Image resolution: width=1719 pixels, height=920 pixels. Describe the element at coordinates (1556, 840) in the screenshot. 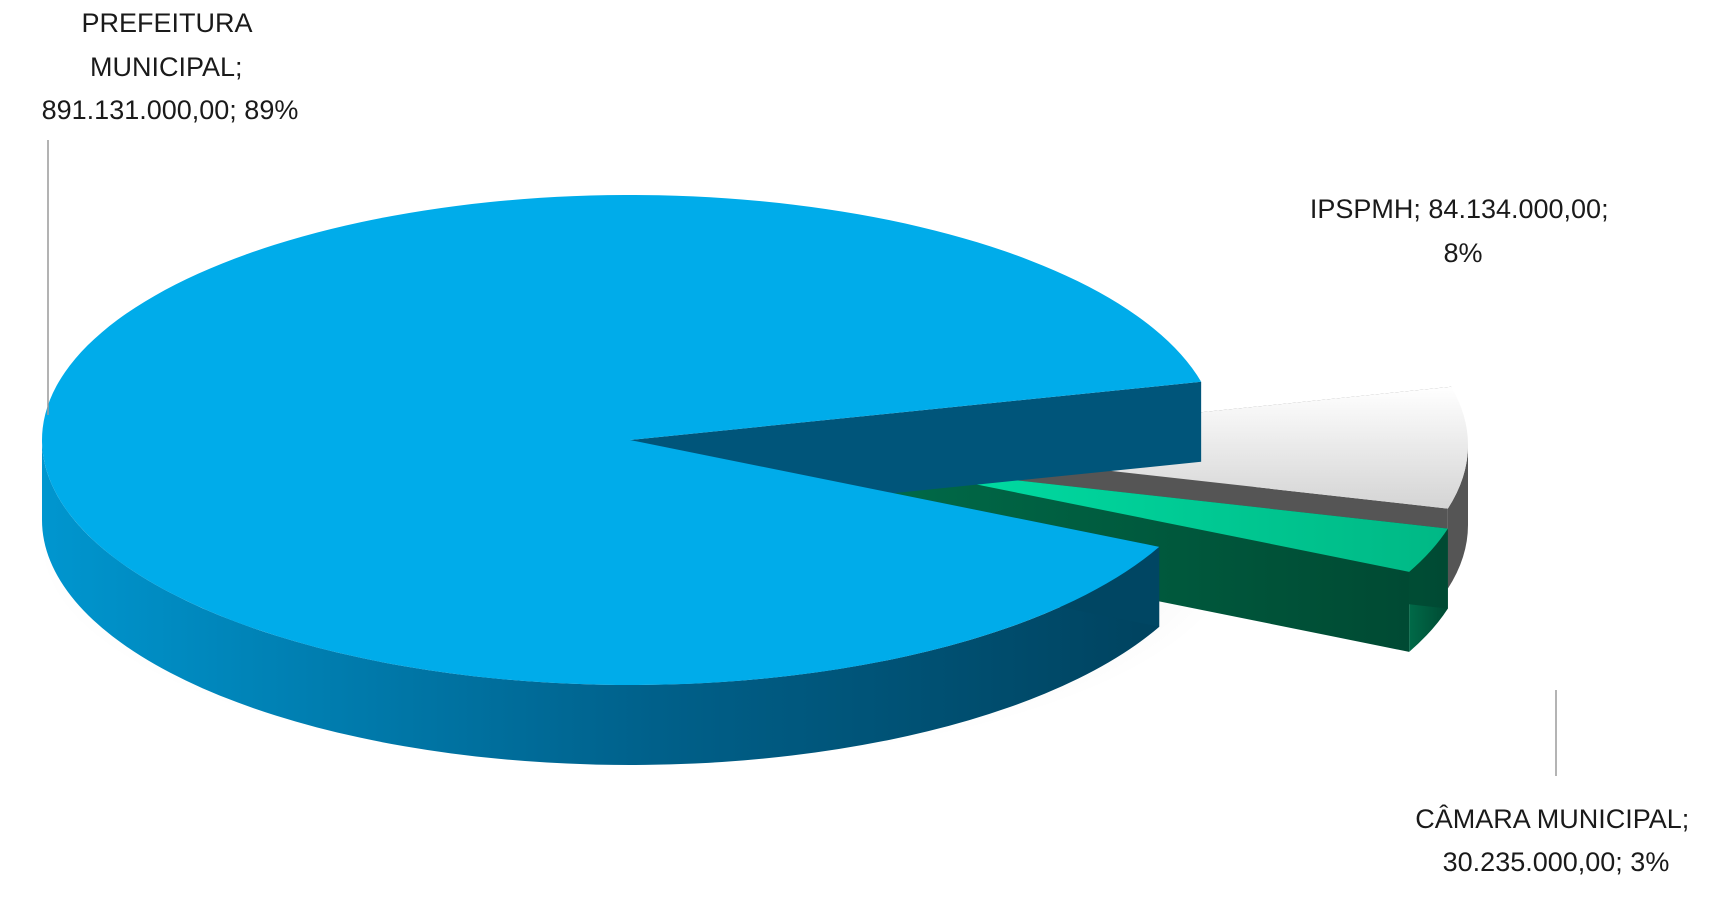

I see `label-camara: CÂMARA MUNICIPAL; 30.235.000,00; 3%` at that location.